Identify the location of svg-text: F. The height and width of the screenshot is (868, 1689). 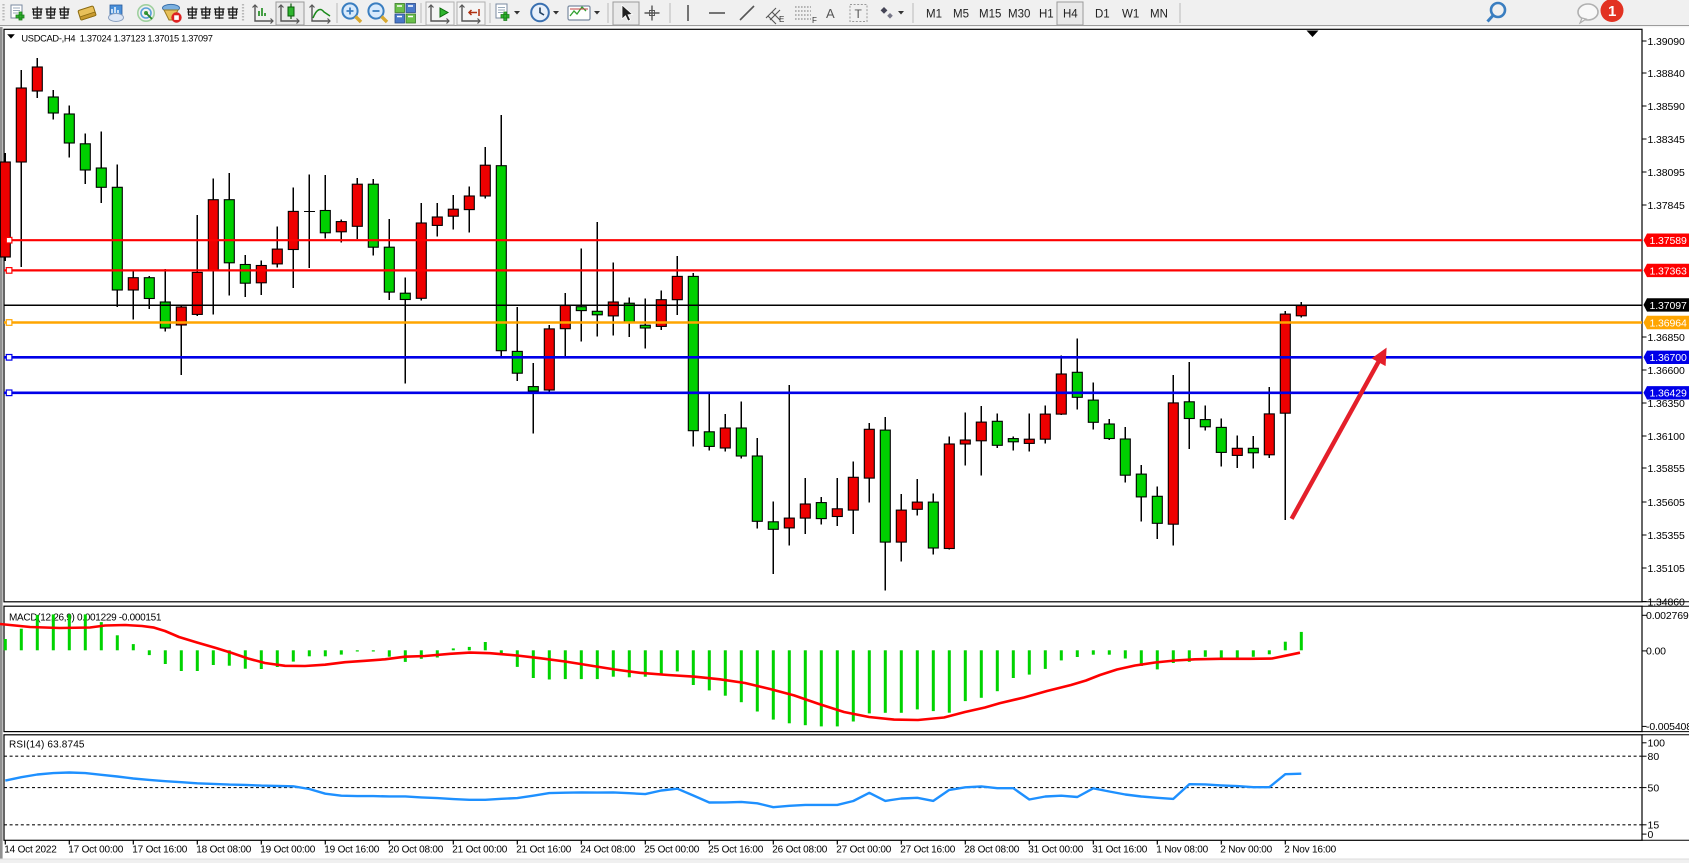
(814, 20).